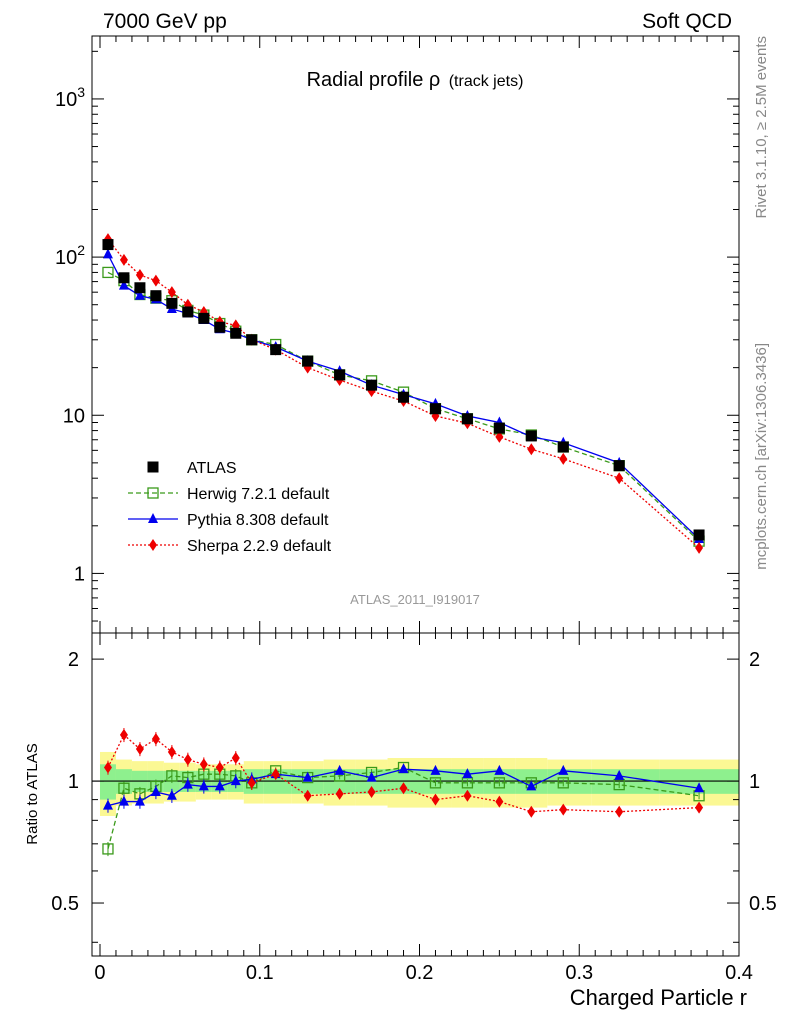 The image size is (786, 1024). What do you see at coordinates (165, 21) in the screenshot?
I see `collision-label: 7000 GeV pp` at bounding box center [165, 21].